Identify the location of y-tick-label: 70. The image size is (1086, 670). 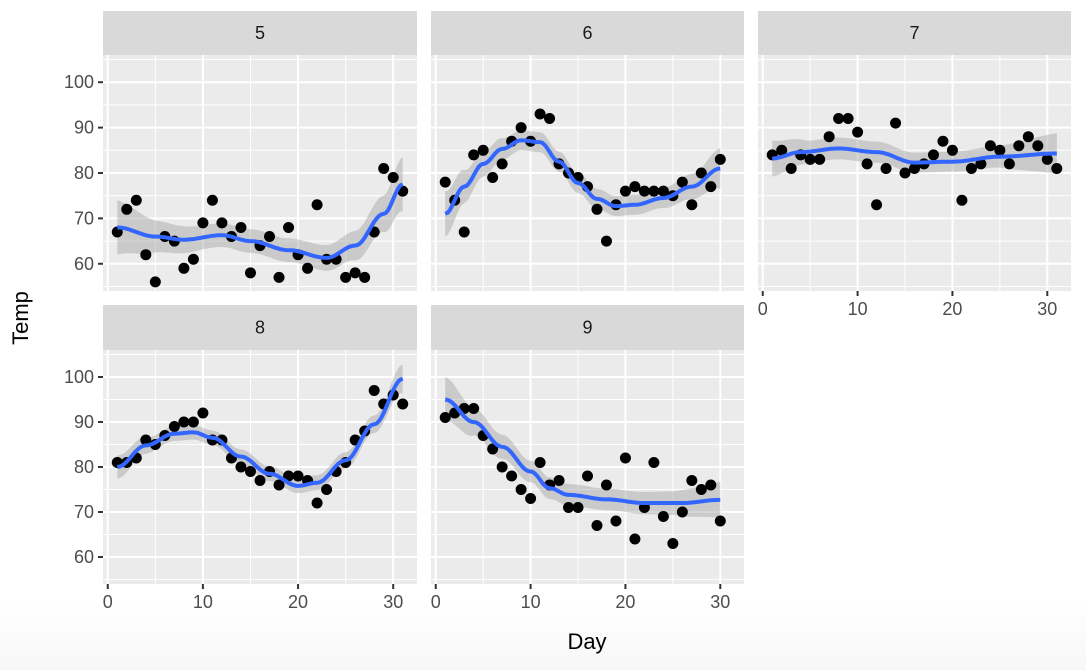
(84, 218).